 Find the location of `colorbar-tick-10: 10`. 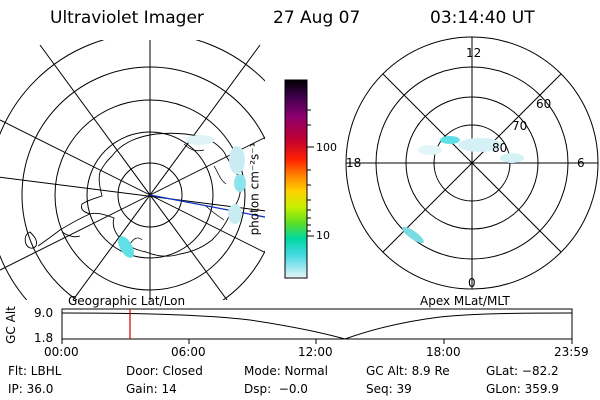

colorbar-tick-10: 10 is located at coordinates (323, 235).